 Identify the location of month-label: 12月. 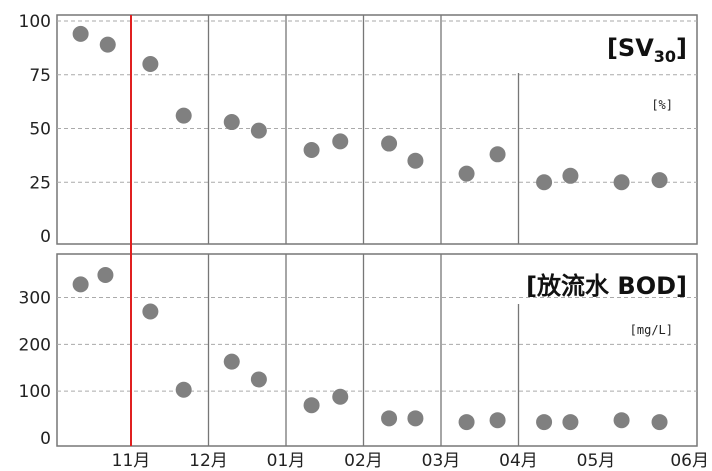
(208, 461).